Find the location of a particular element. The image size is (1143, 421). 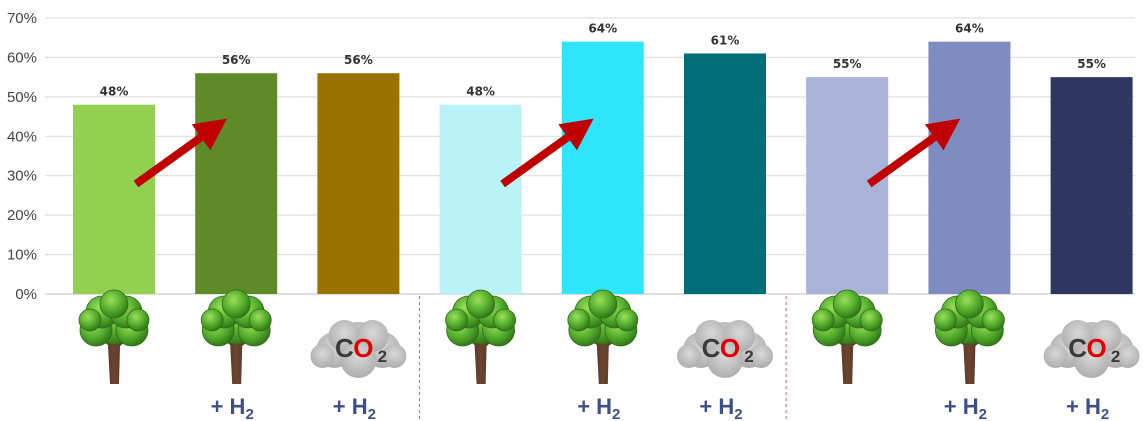

category-captions: + H2 + H2 + H2 + H2 + H2 + H2 is located at coordinates (660, 407).